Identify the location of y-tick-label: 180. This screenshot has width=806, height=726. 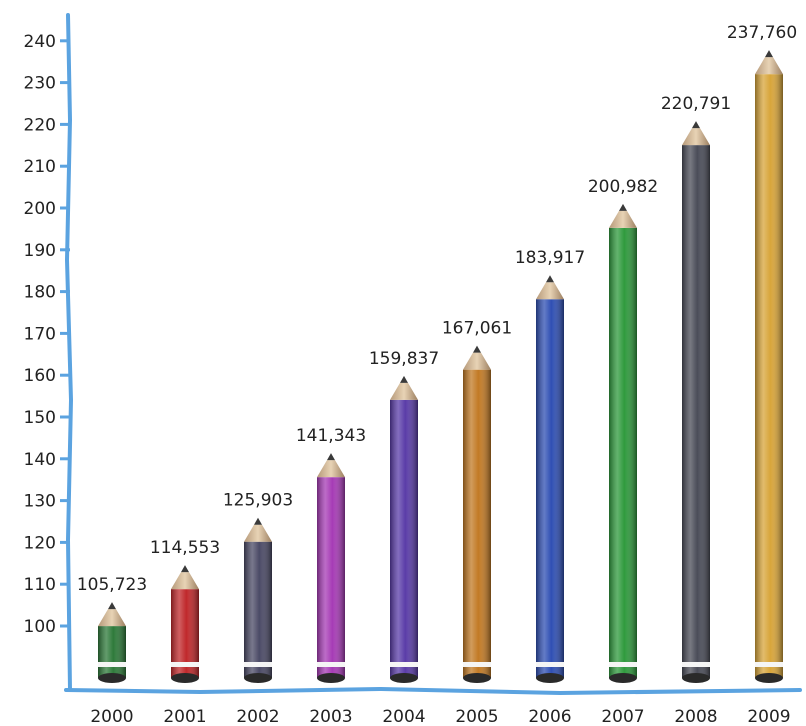
(40, 293).